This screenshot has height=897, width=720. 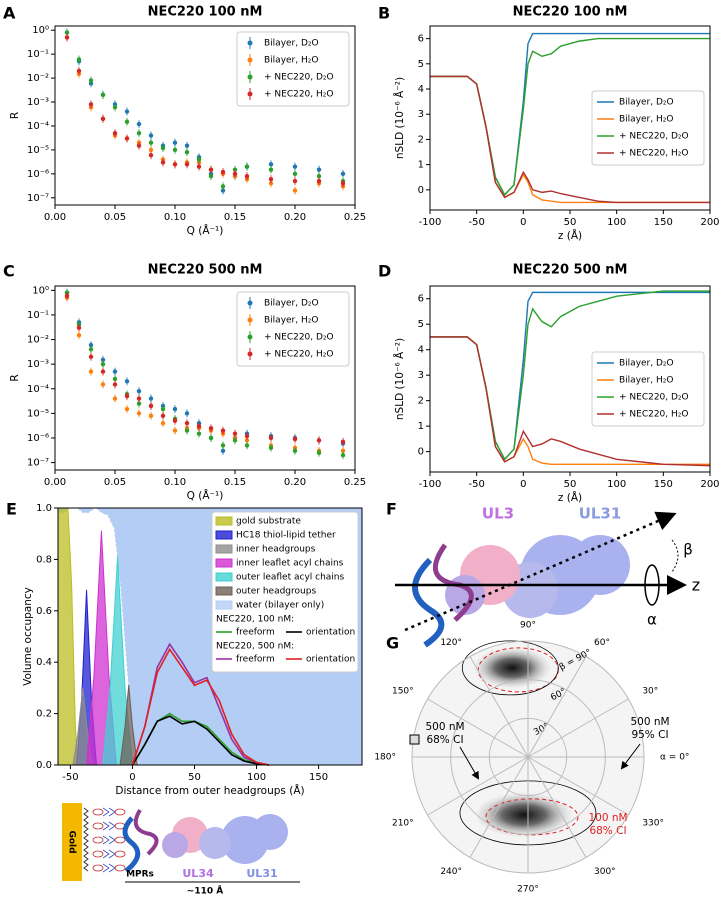 I want to click on legend-label: outer leaflet acyl chains, so click(x=290, y=578).